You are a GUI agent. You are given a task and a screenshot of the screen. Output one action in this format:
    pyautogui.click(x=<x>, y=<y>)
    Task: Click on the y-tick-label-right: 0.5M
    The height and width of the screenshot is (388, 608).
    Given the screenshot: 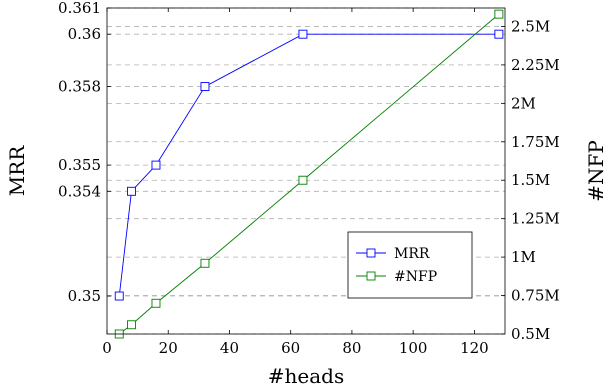 What is the action you would take?
    pyautogui.click(x=530, y=334)
    